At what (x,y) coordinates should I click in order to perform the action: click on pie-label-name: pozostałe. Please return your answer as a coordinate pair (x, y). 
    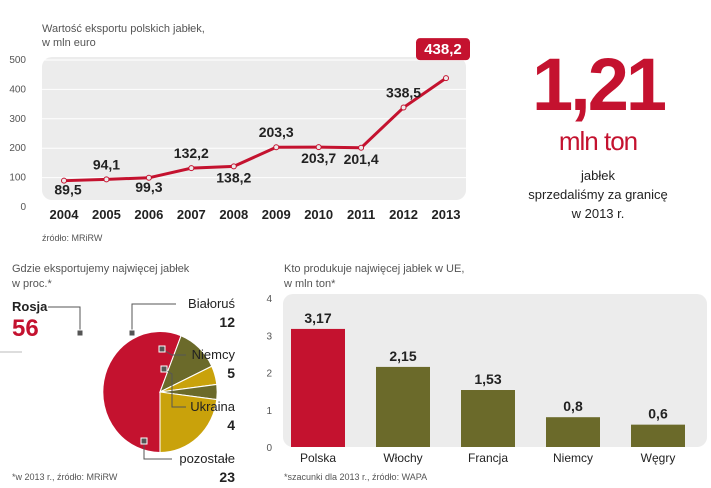
    Looking at the image, I should click on (207, 458).